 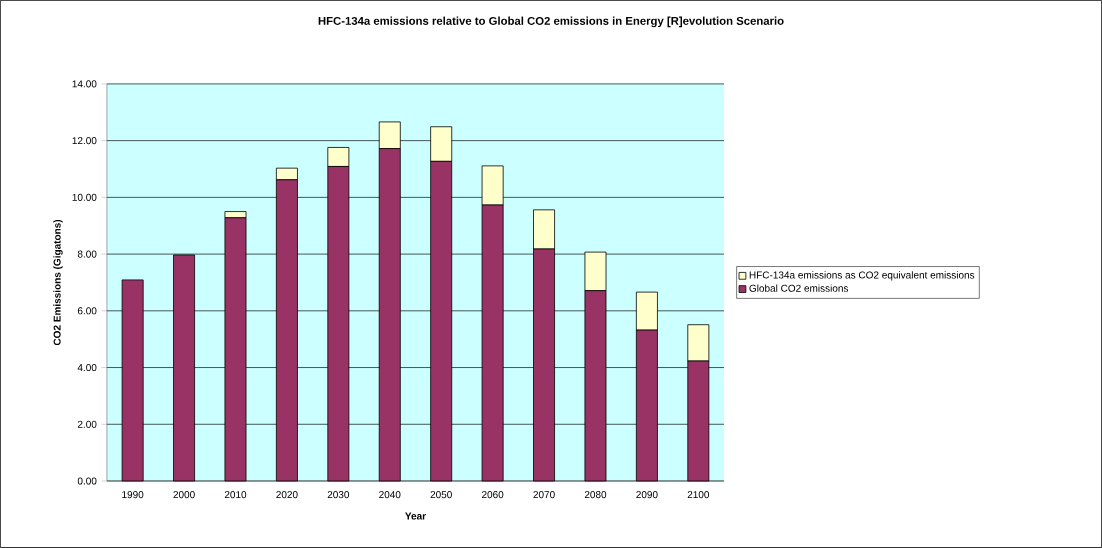 I want to click on y-tick-label: 6.00, so click(x=87, y=311).